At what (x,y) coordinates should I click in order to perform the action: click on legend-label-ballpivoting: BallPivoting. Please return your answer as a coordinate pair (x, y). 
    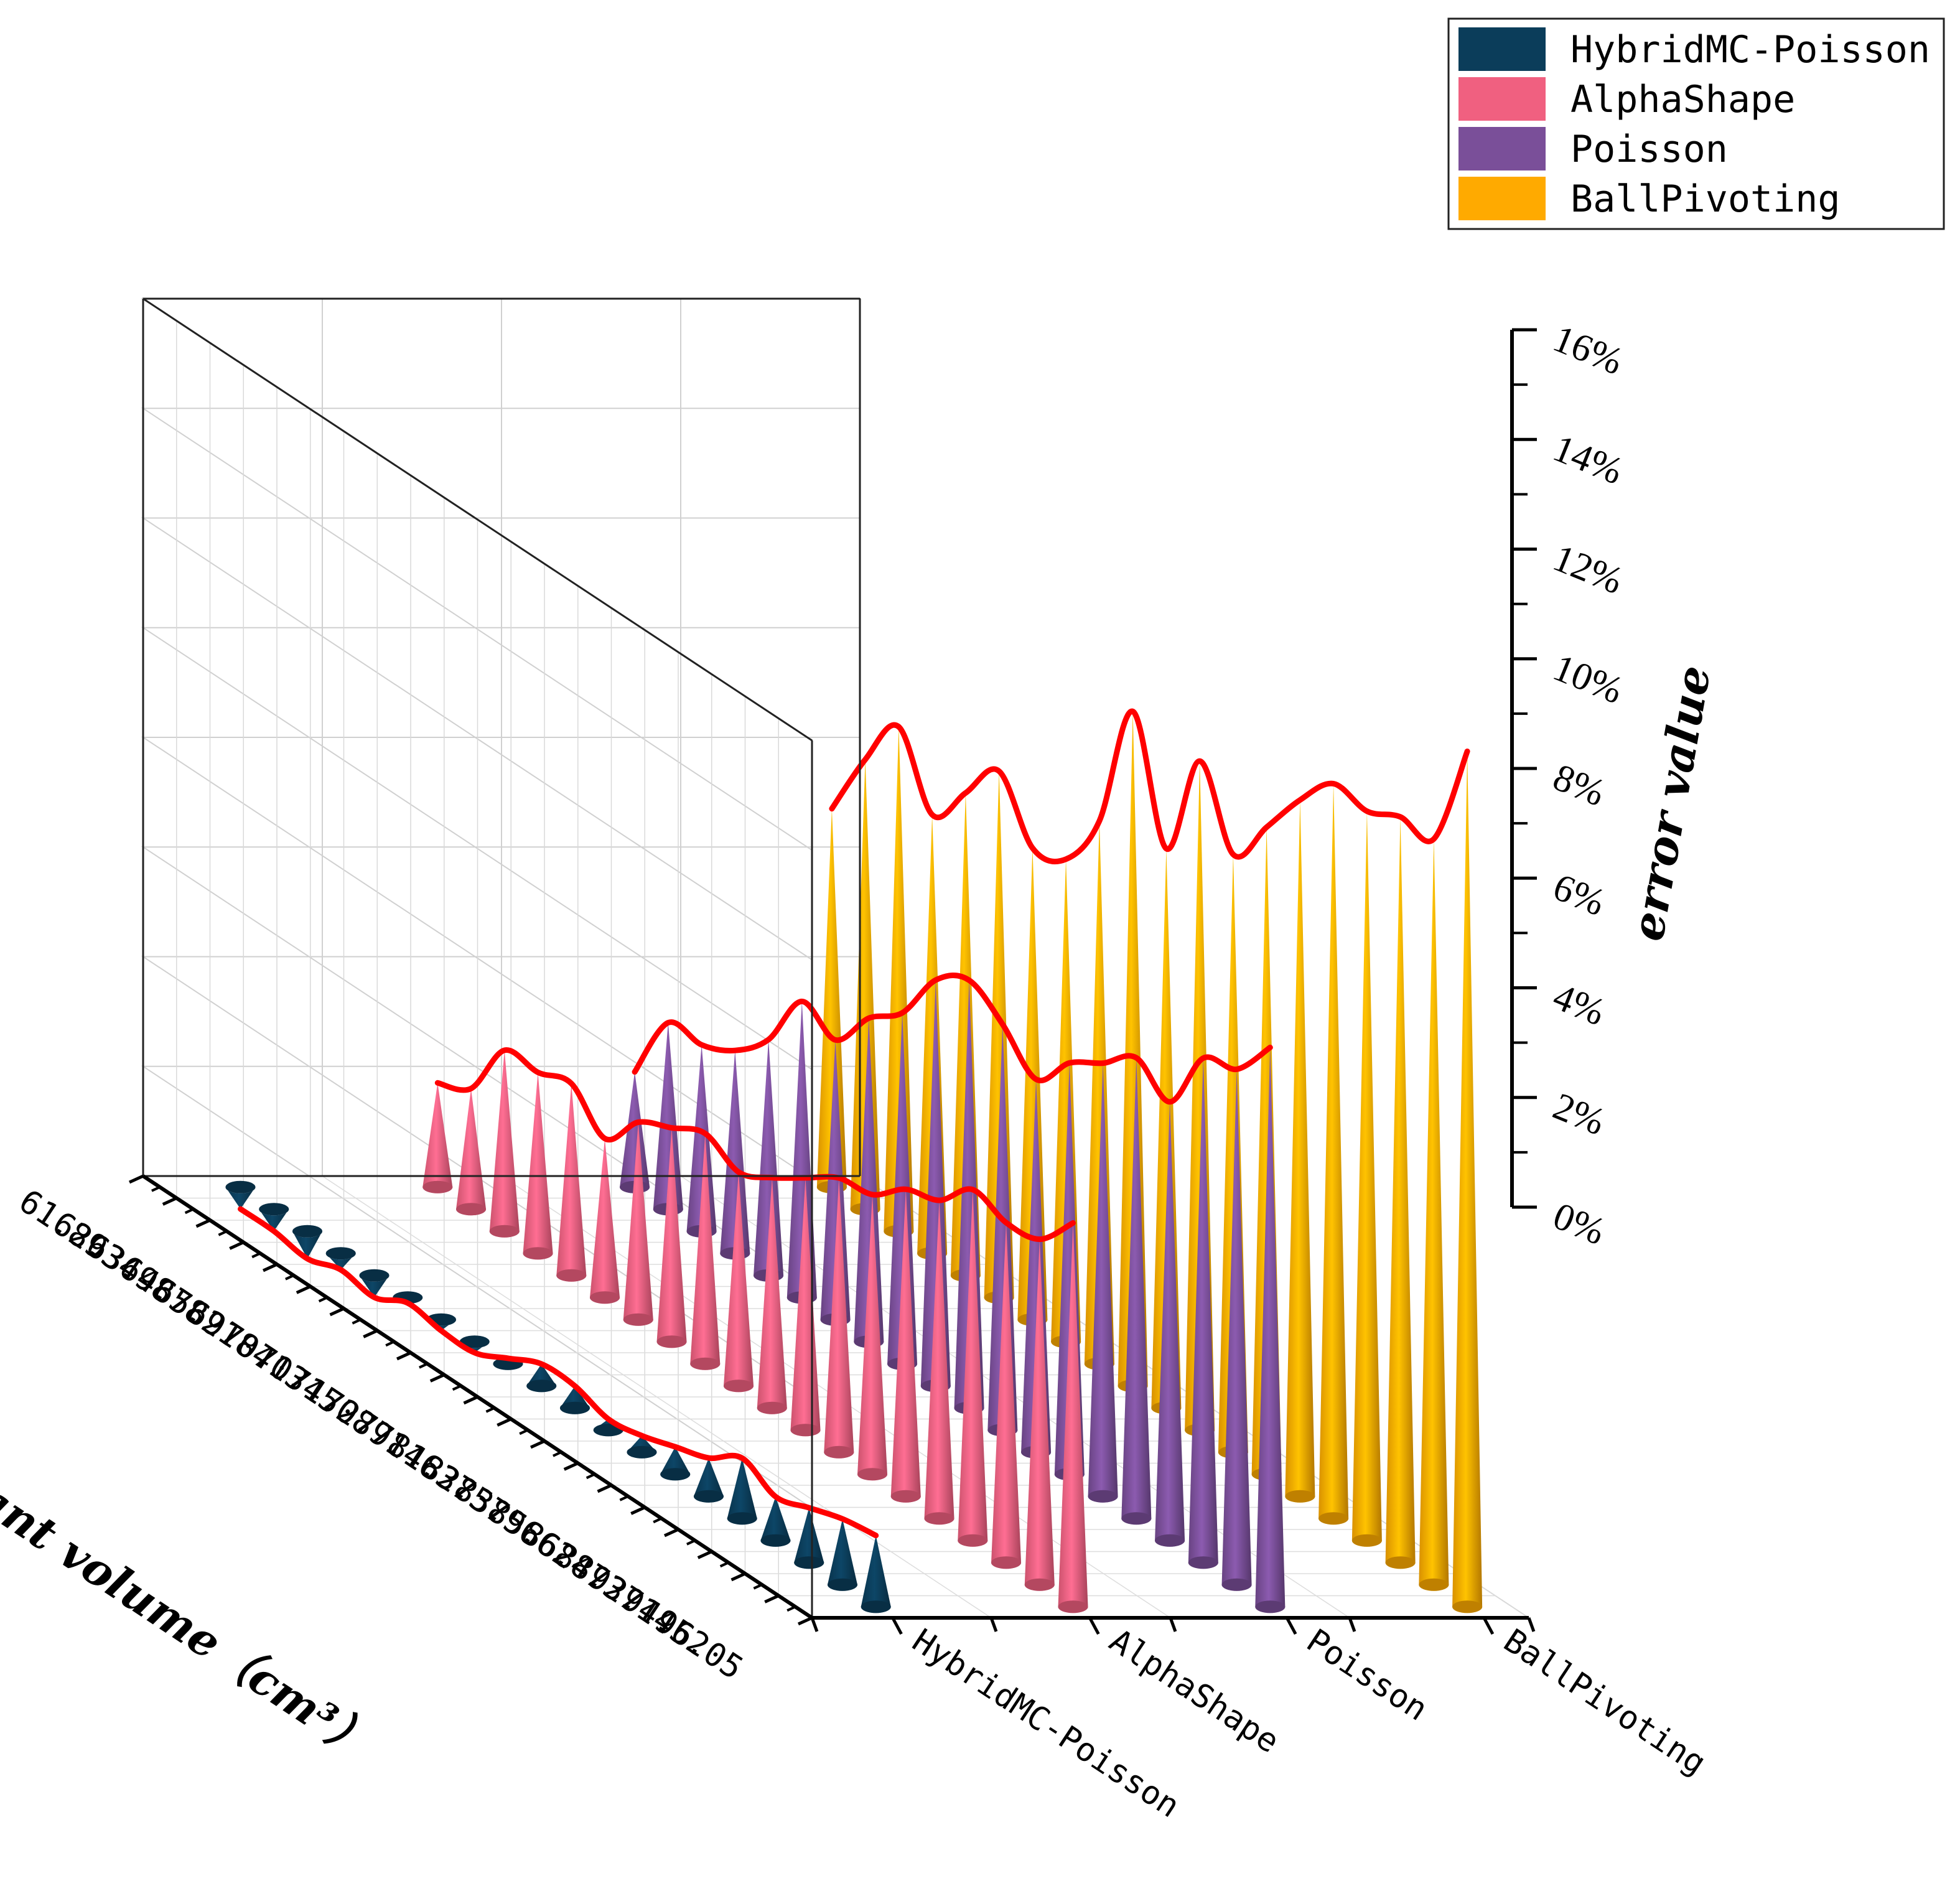
    Looking at the image, I should click on (1705, 199).